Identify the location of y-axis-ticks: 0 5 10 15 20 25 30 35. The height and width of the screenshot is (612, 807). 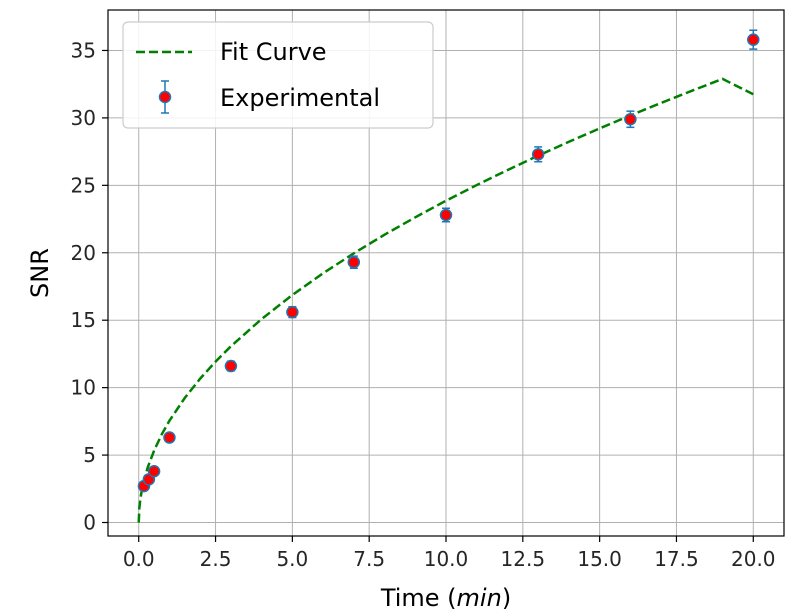
(89, 286).